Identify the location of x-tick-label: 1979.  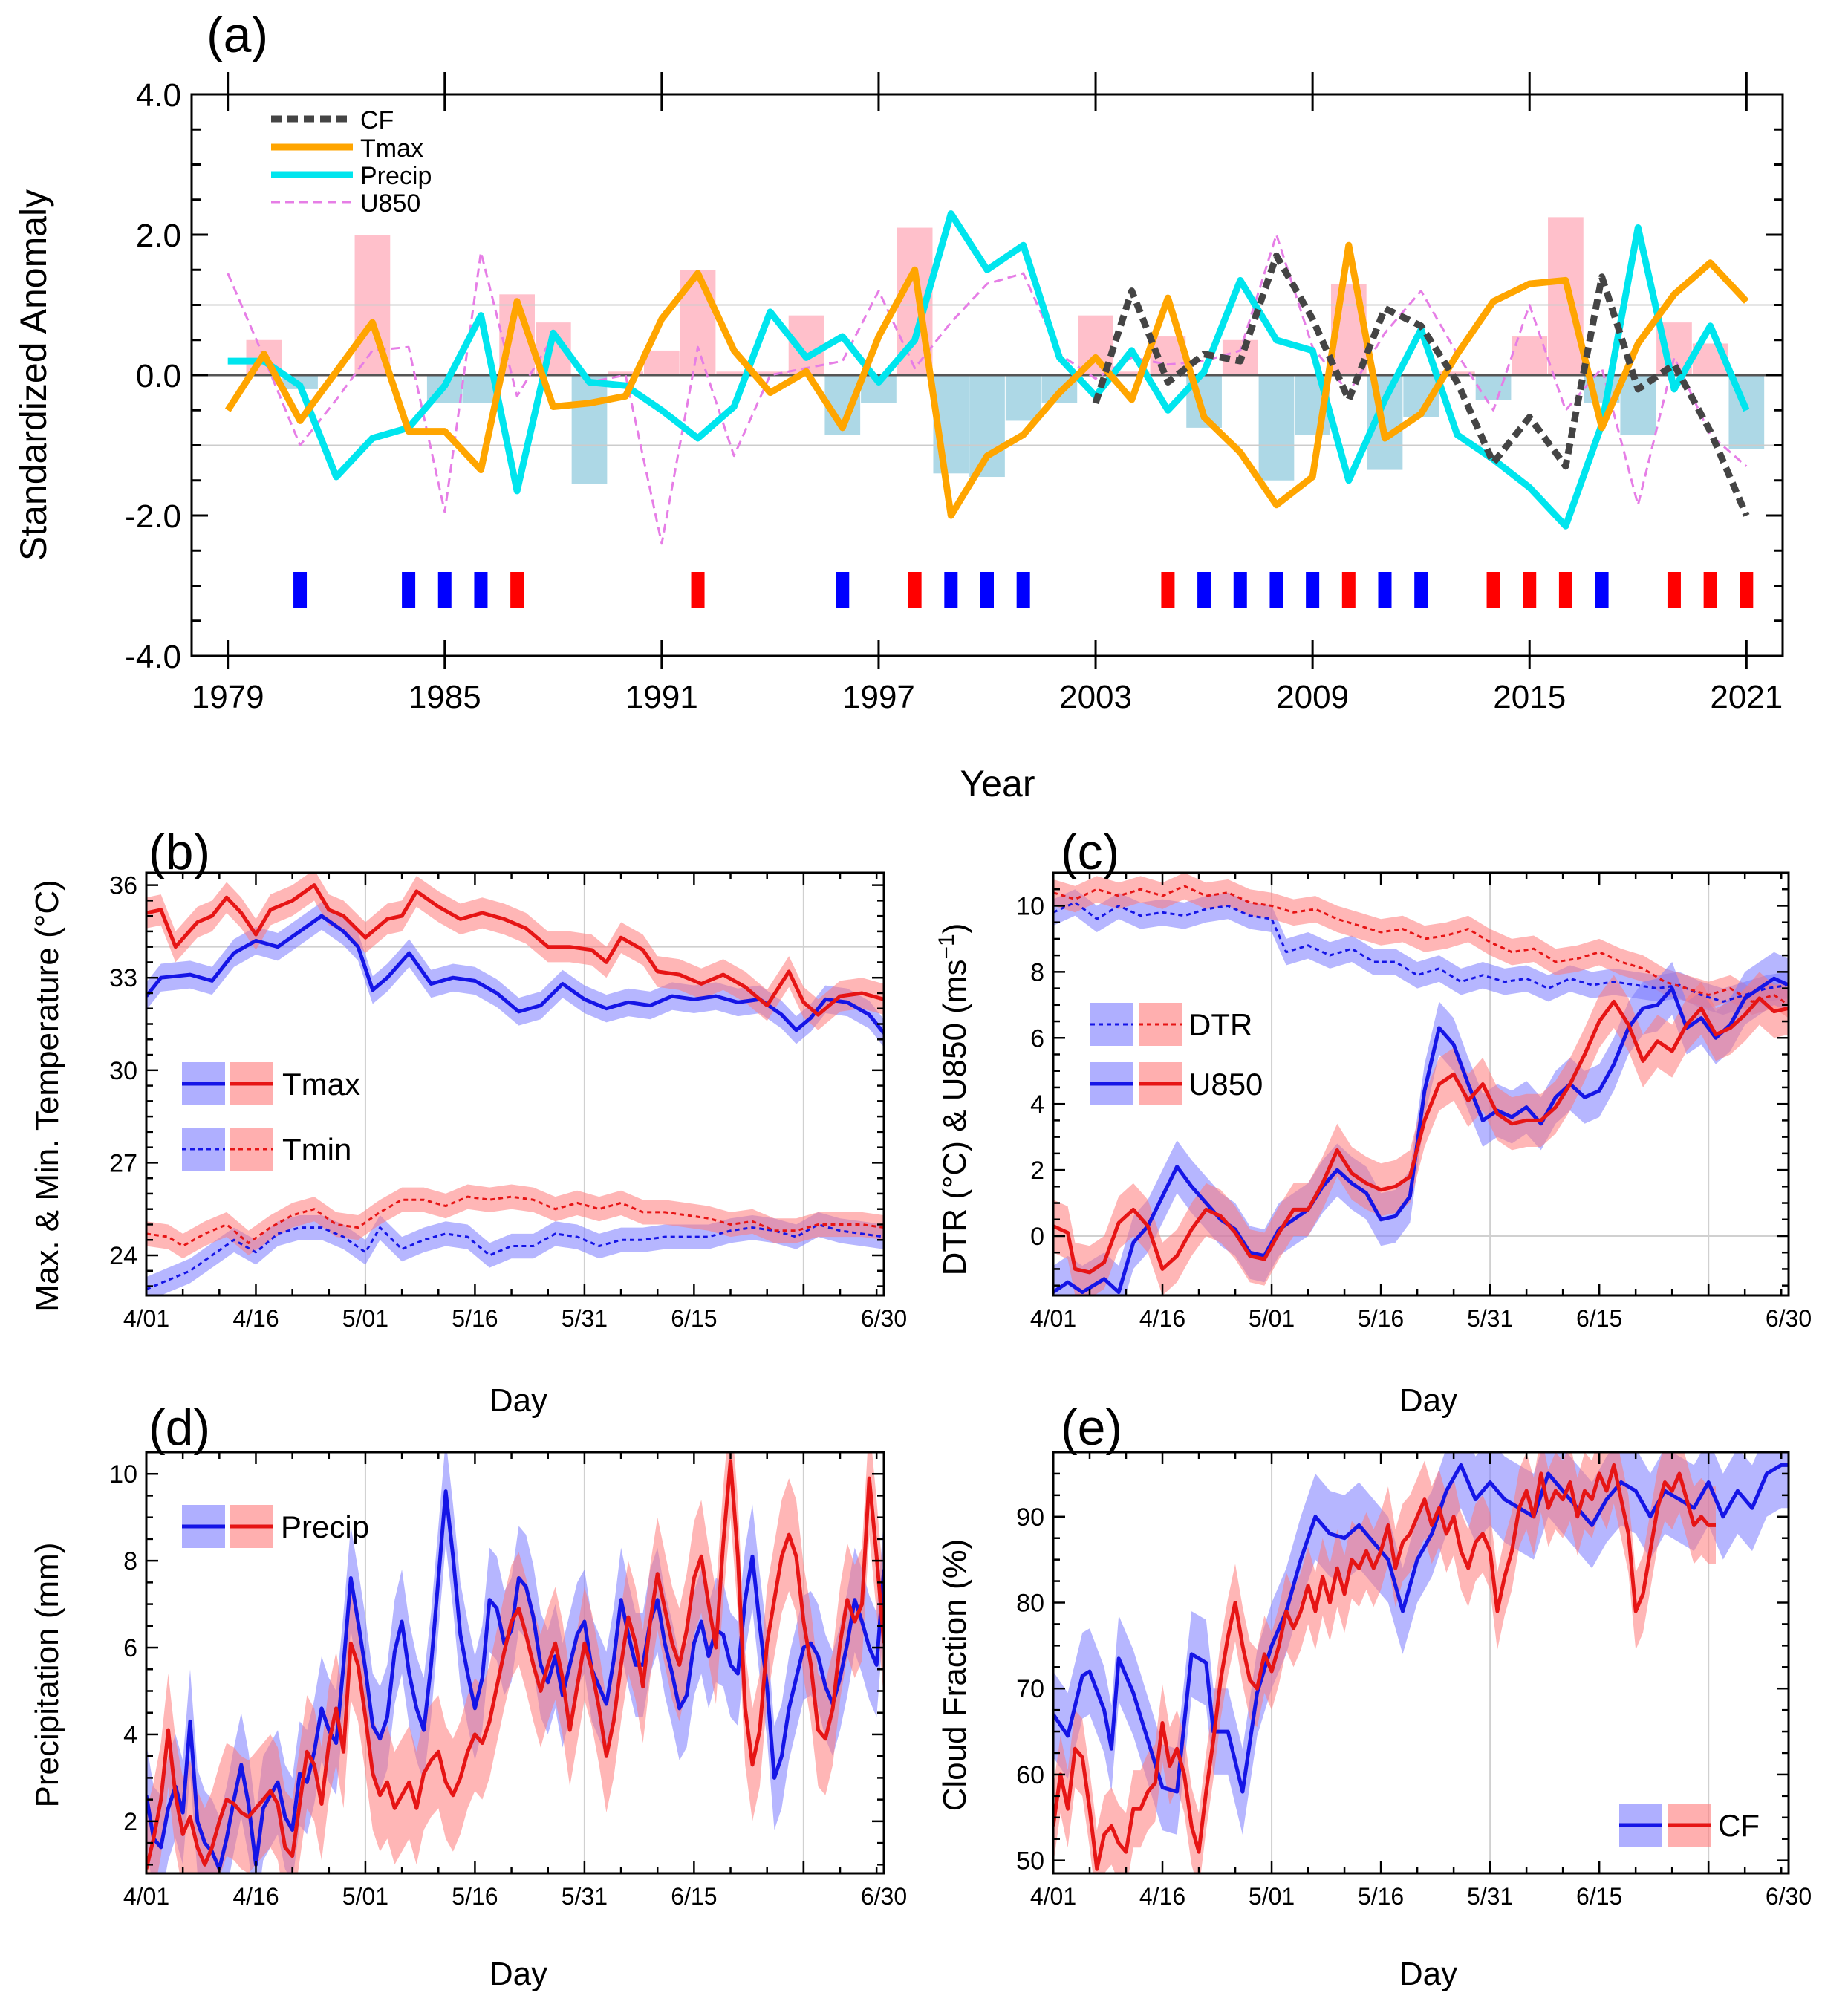
(228, 697).